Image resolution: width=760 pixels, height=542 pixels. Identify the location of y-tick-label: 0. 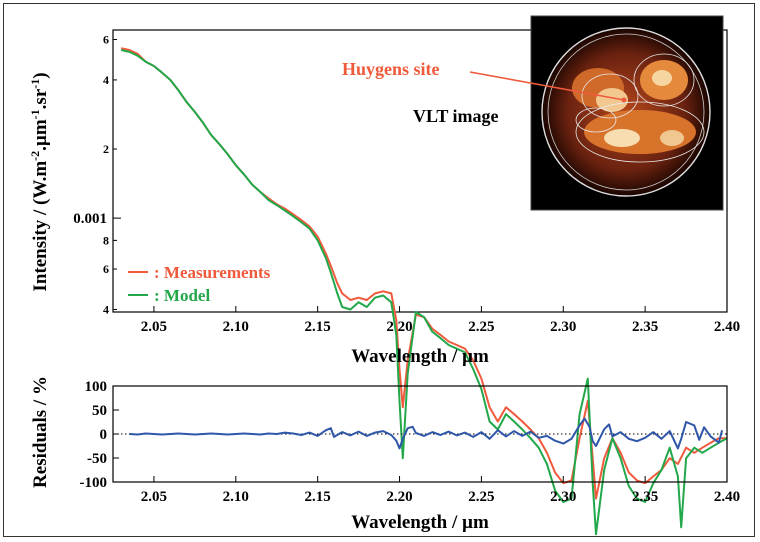
(104, 435).